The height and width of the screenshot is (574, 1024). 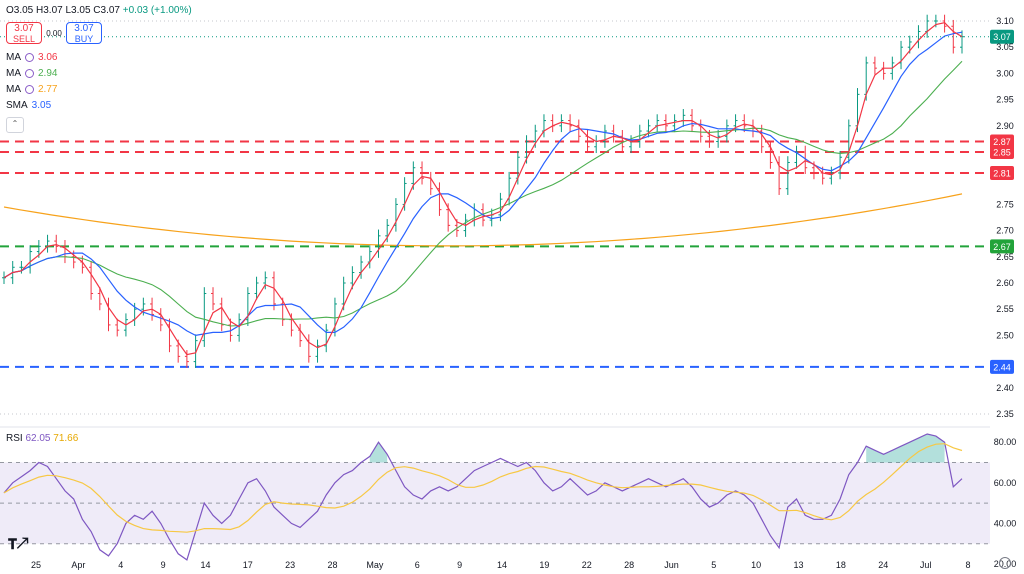 I want to click on sell-label: SELL, so click(x=24, y=39).